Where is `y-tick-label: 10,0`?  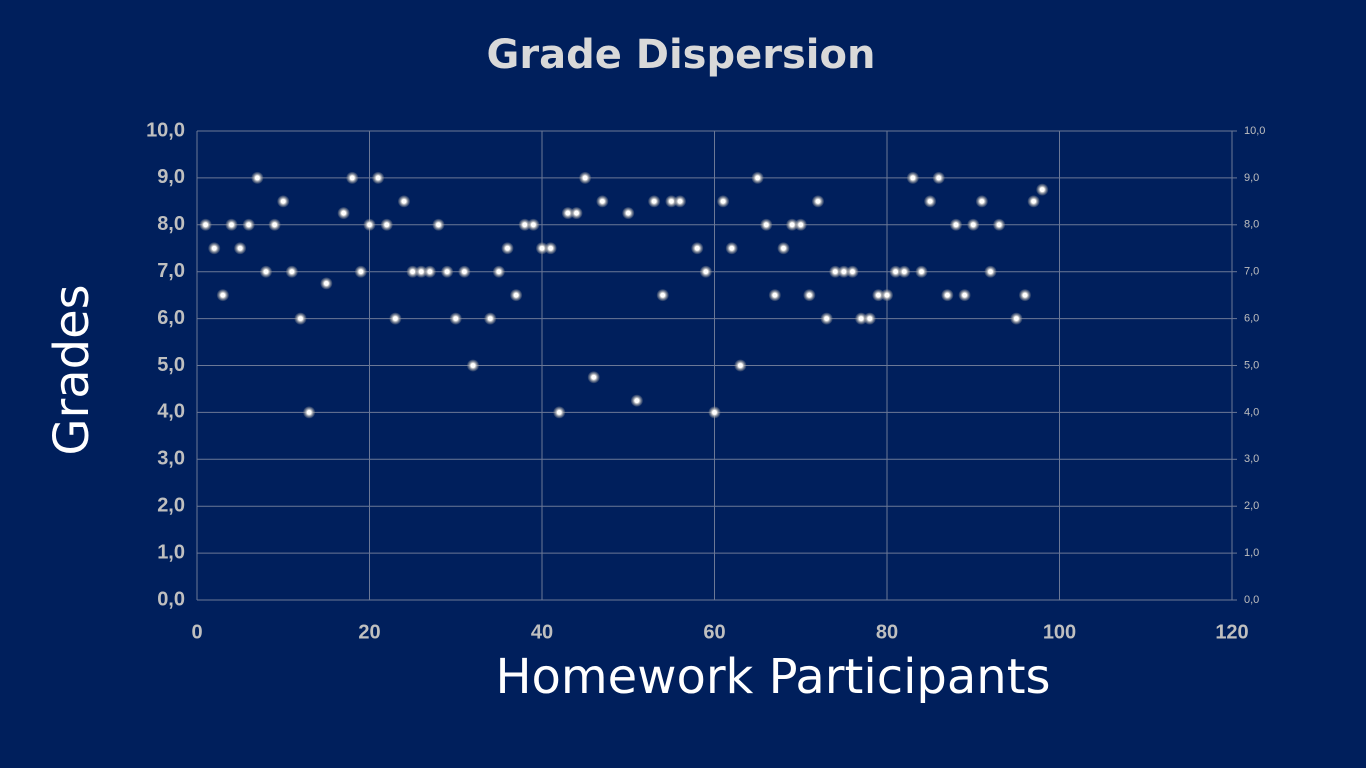 y-tick-label: 10,0 is located at coordinates (165, 130).